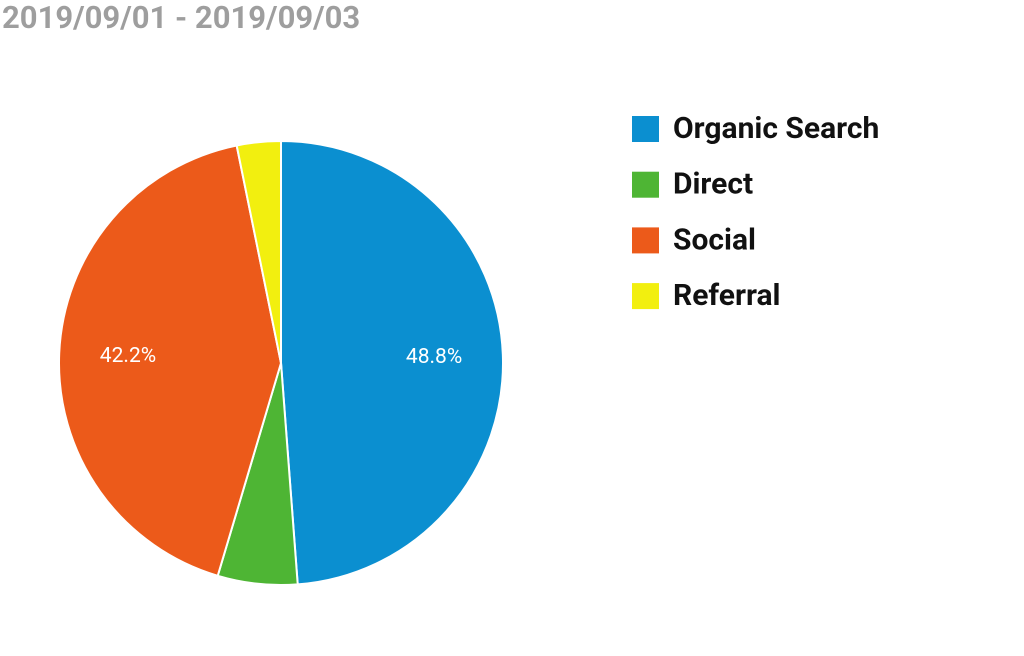 The height and width of the screenshot is (656, 1024). Describe the element at coordinates (727, 295) in the screenshot. I see `legend-label: Referral` at that location.